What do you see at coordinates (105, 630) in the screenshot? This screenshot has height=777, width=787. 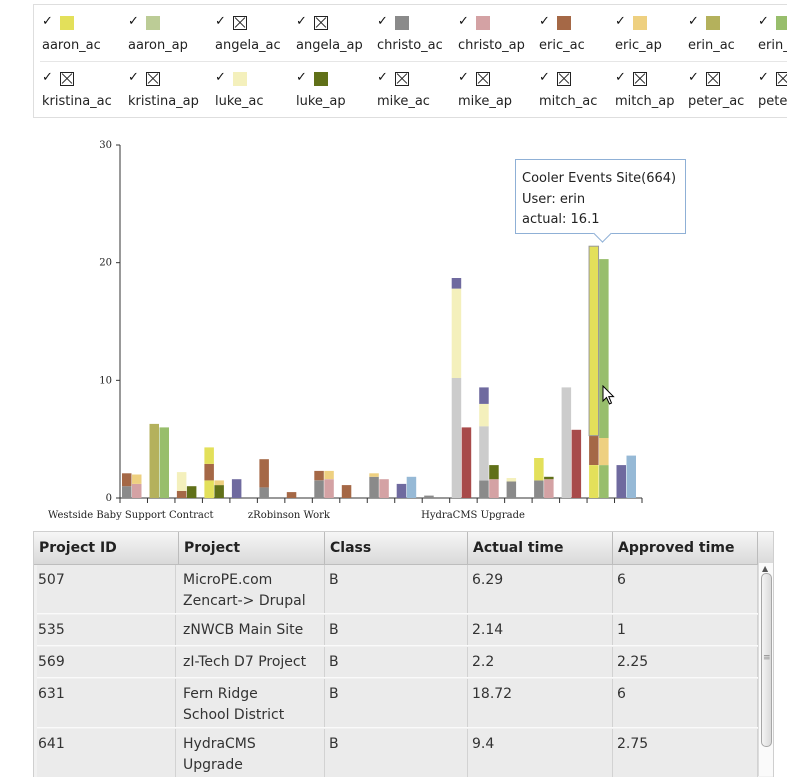 I see `cell-id: 535` at bounding box center [105, 630].